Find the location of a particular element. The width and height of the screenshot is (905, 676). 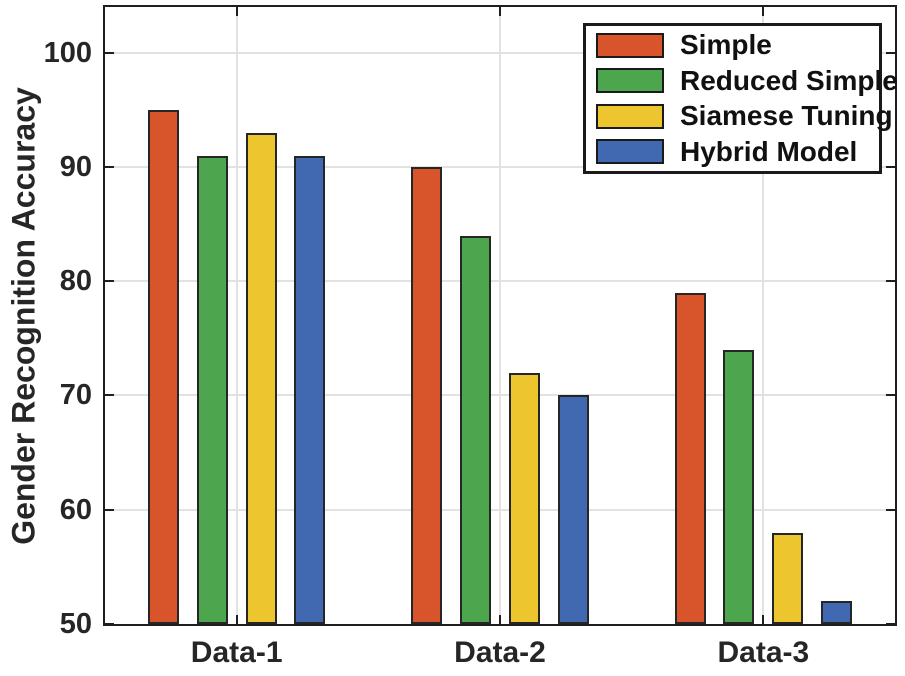

bar-data-2-hybrid-model is located at coordinates (573, 509).